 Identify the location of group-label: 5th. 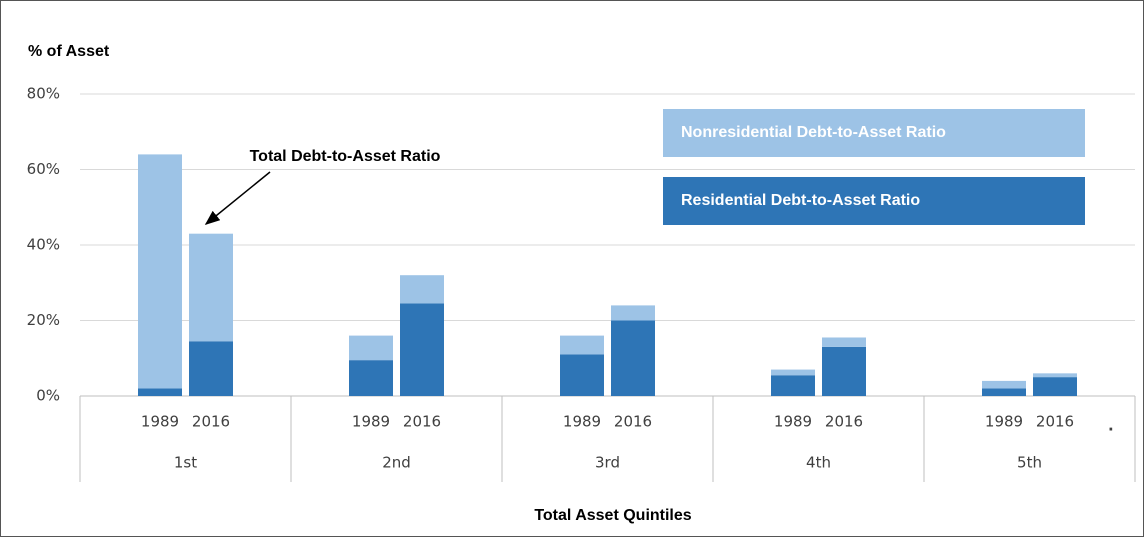
(1029, 463).